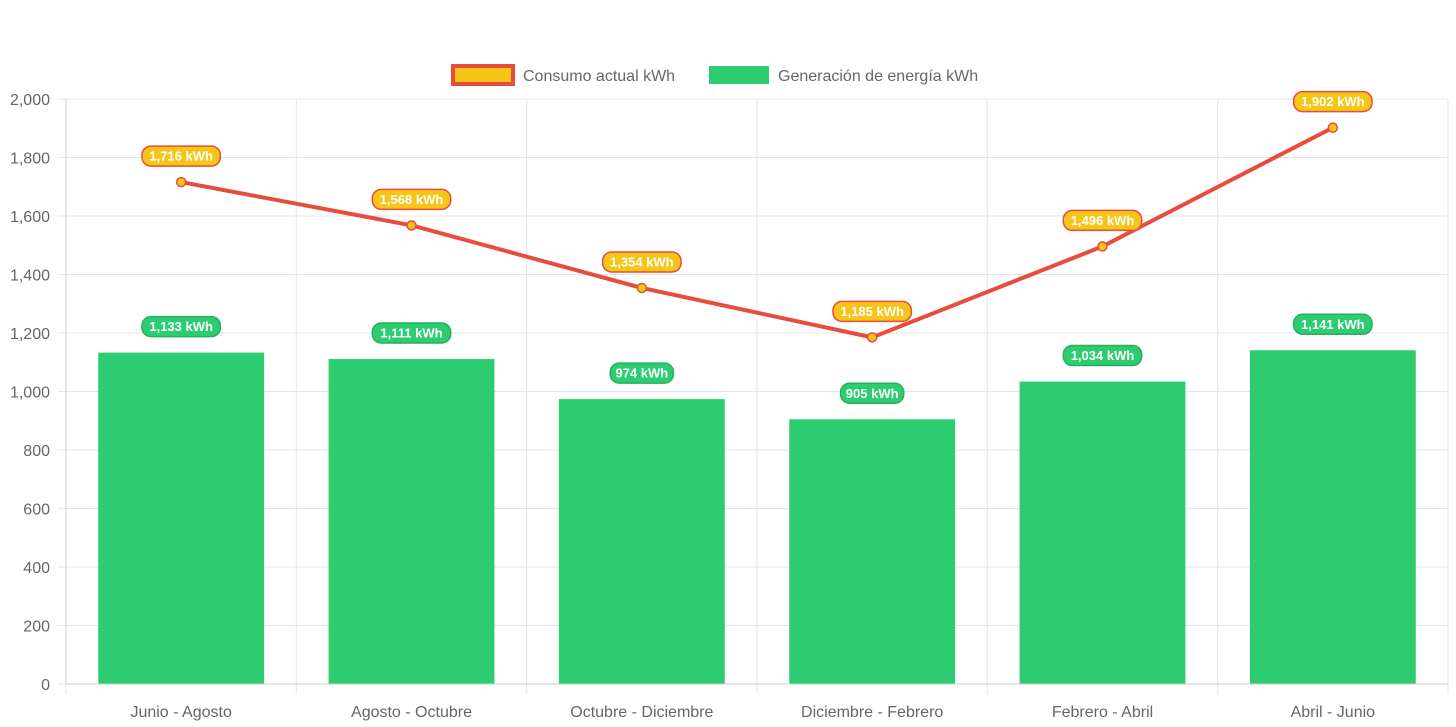 This screenshot has height=727, width=1456. What do you see at coordinates (30, 393) in the screenshot?
I see `y-tick-label: 1,000` at bounding box center [30, 393].